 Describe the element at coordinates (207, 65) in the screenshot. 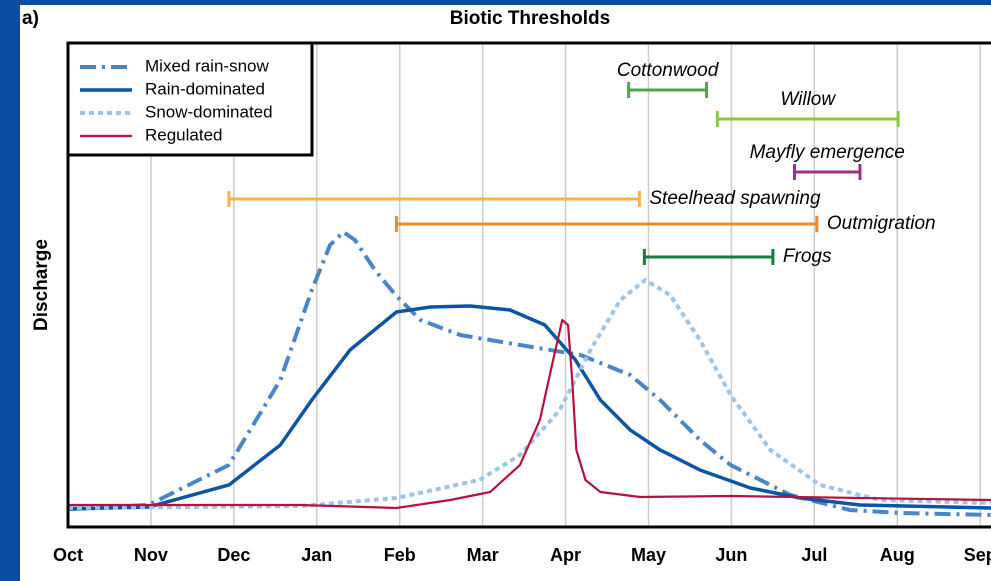

I see `legend-label: Mixed rain-snow` at that location.